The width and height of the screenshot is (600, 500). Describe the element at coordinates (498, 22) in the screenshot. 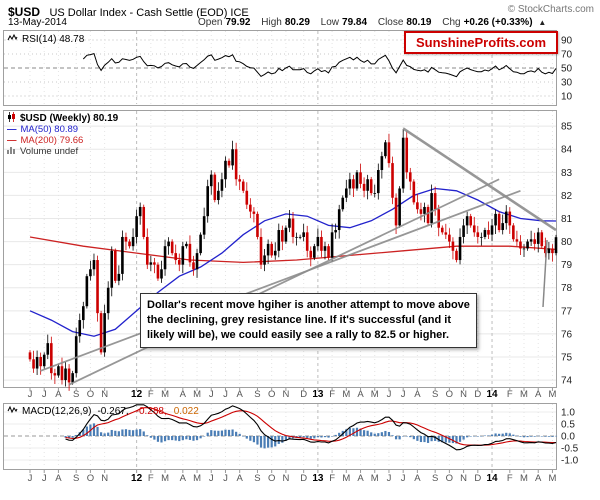

I see `change-value: +0.26 (+0.33%)` at that location.